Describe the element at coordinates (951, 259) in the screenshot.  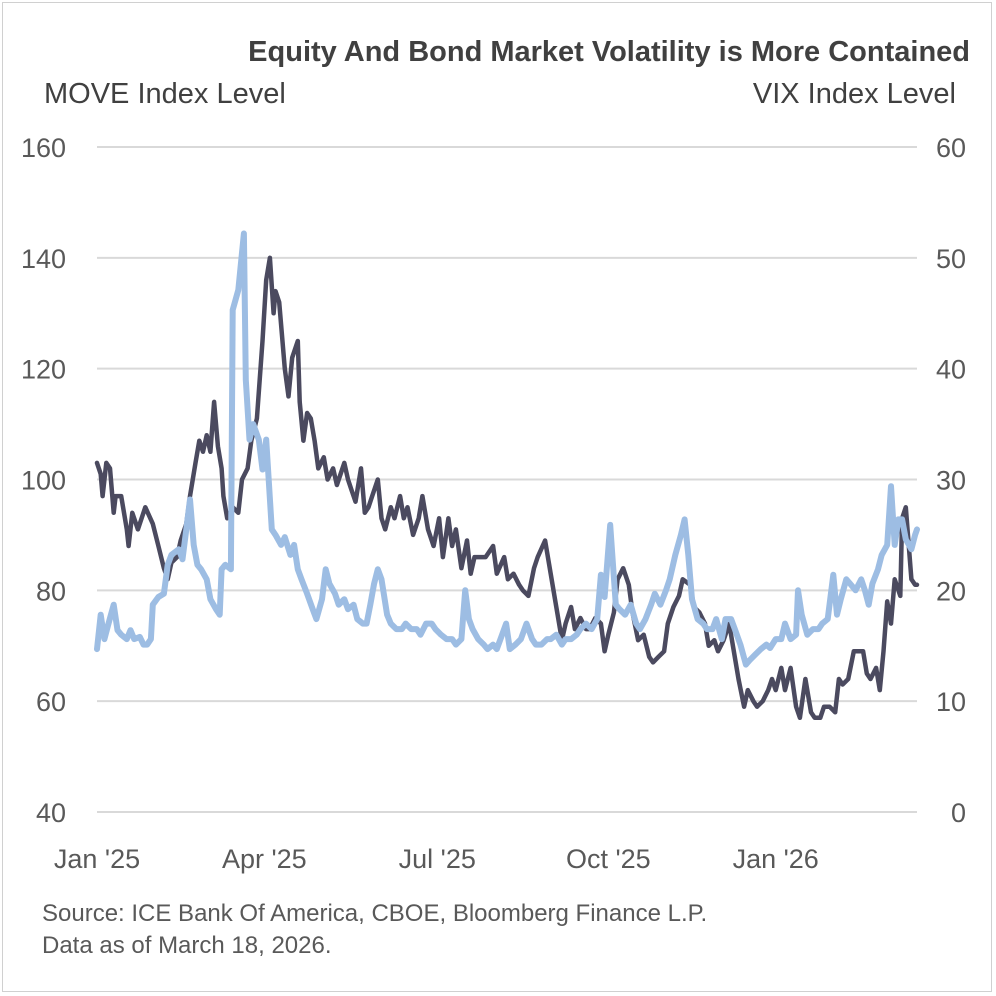
I see `right-tick-label: 50` at that location.